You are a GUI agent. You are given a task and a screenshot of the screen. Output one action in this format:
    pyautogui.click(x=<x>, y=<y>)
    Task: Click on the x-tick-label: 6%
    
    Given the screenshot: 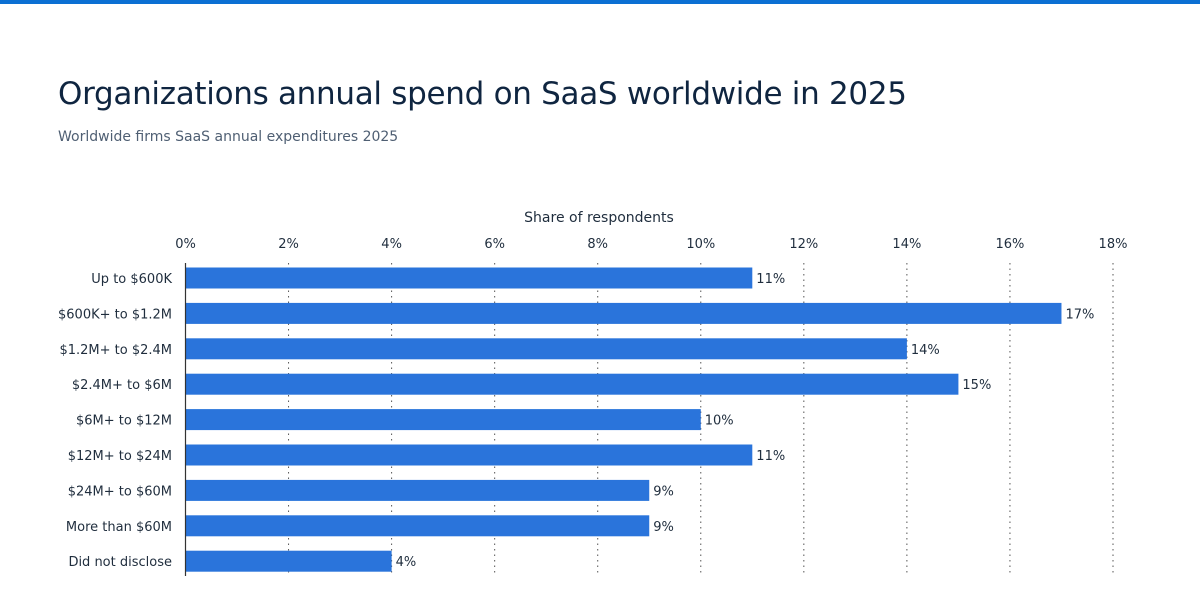 What is the action you would take?
    pyautogui.click(x=494, y=244)
    